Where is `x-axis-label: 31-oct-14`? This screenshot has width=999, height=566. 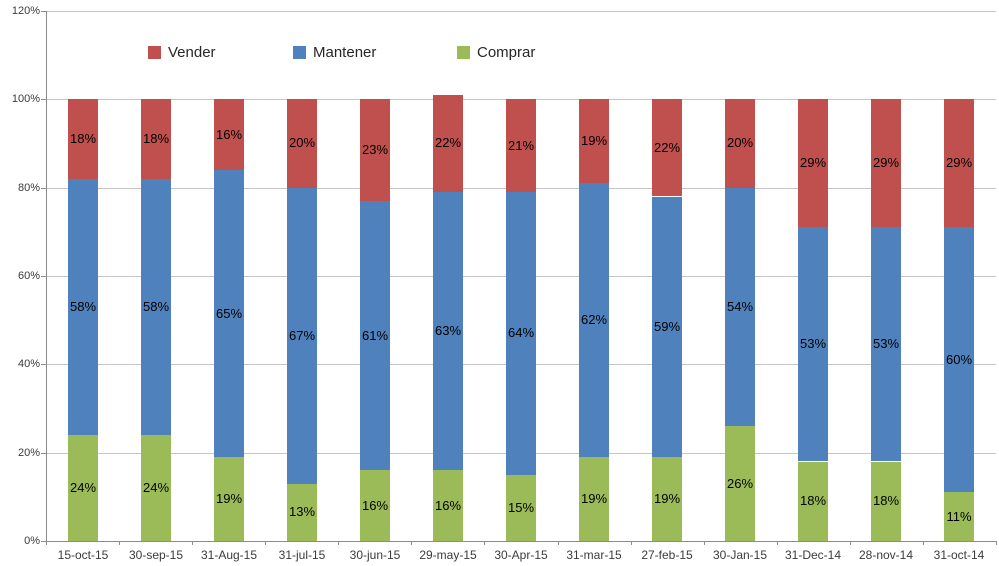
x-axis-label: 31-oct-14 is located at coordinates (959, 555).